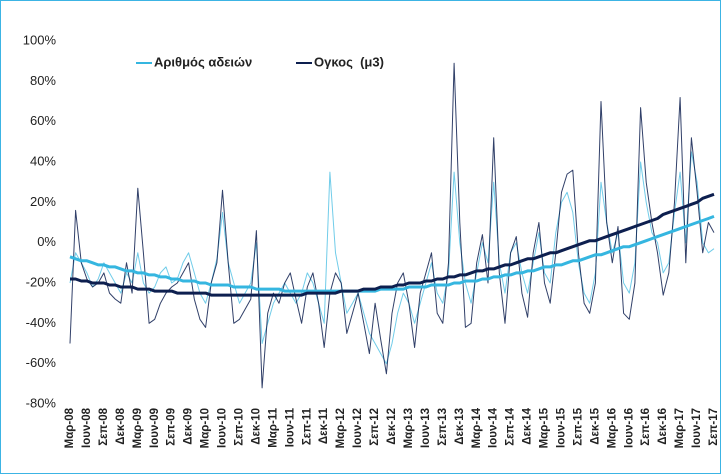 The height and width of the screenshot is (474, 721). I want to click on x-tick-label: Δεκ-13, so click(460, 426).